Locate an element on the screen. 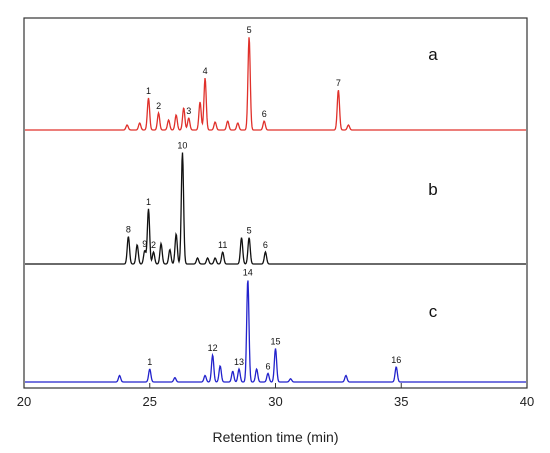 This screenshot has height=453, width=550. x-axis-title: Retention time (min) is located at coordinates (275, 437).